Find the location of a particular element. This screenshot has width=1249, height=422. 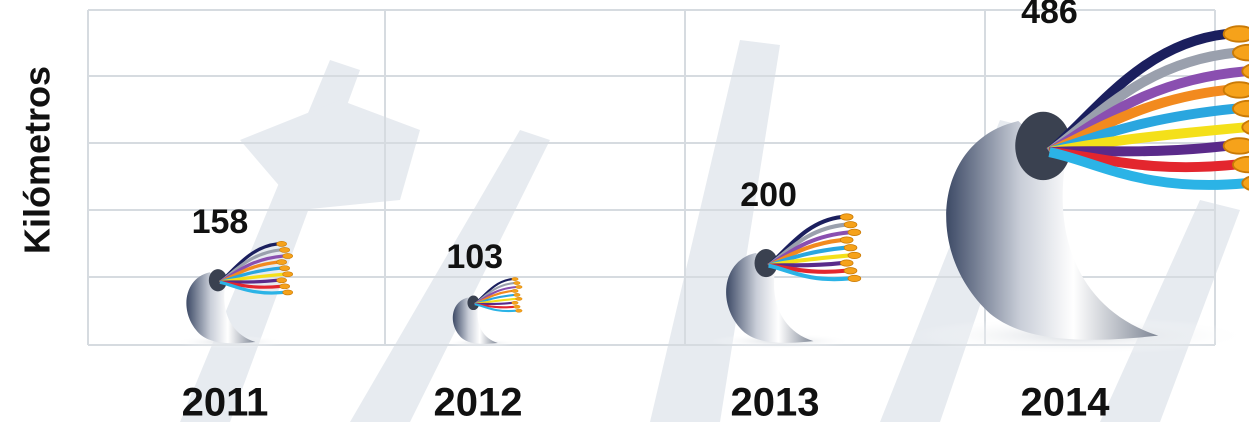

x-tick-label: 2011 is located at coordinates (225, 401).